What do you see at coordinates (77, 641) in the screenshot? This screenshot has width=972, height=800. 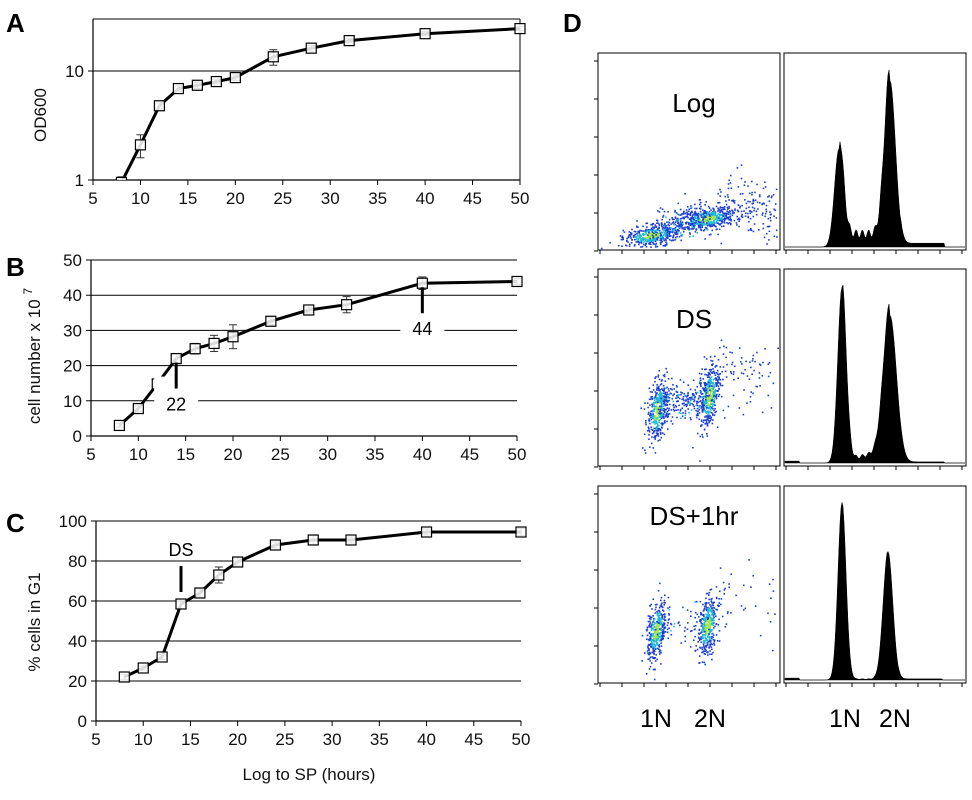 I see `y-tick-label-c: 40` at bounding box center [77, 641].